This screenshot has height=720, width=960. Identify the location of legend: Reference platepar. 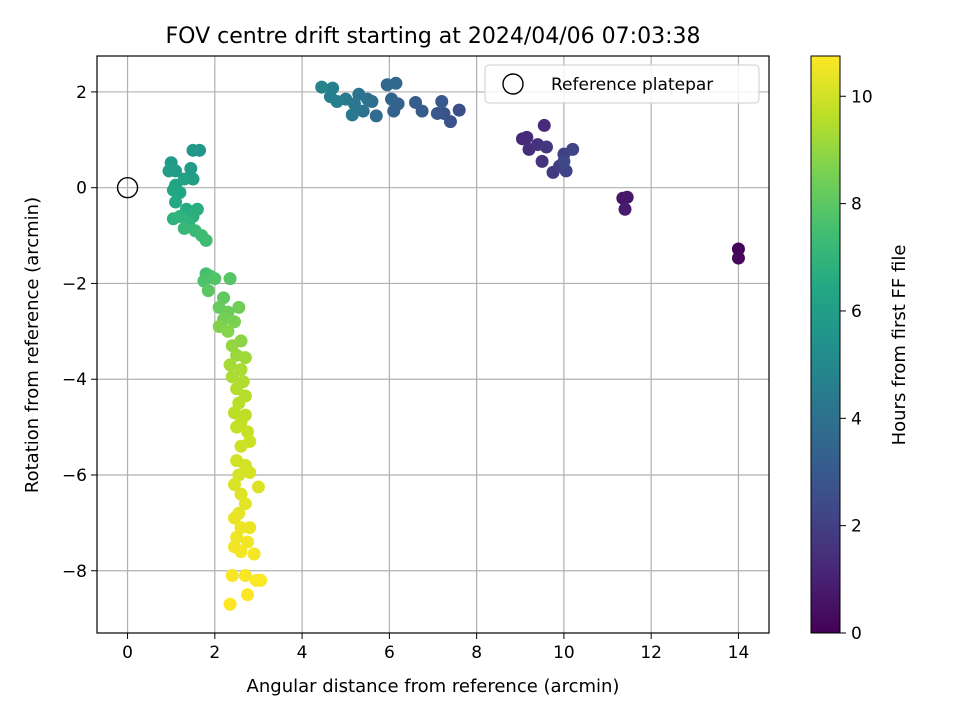
(622, 84).